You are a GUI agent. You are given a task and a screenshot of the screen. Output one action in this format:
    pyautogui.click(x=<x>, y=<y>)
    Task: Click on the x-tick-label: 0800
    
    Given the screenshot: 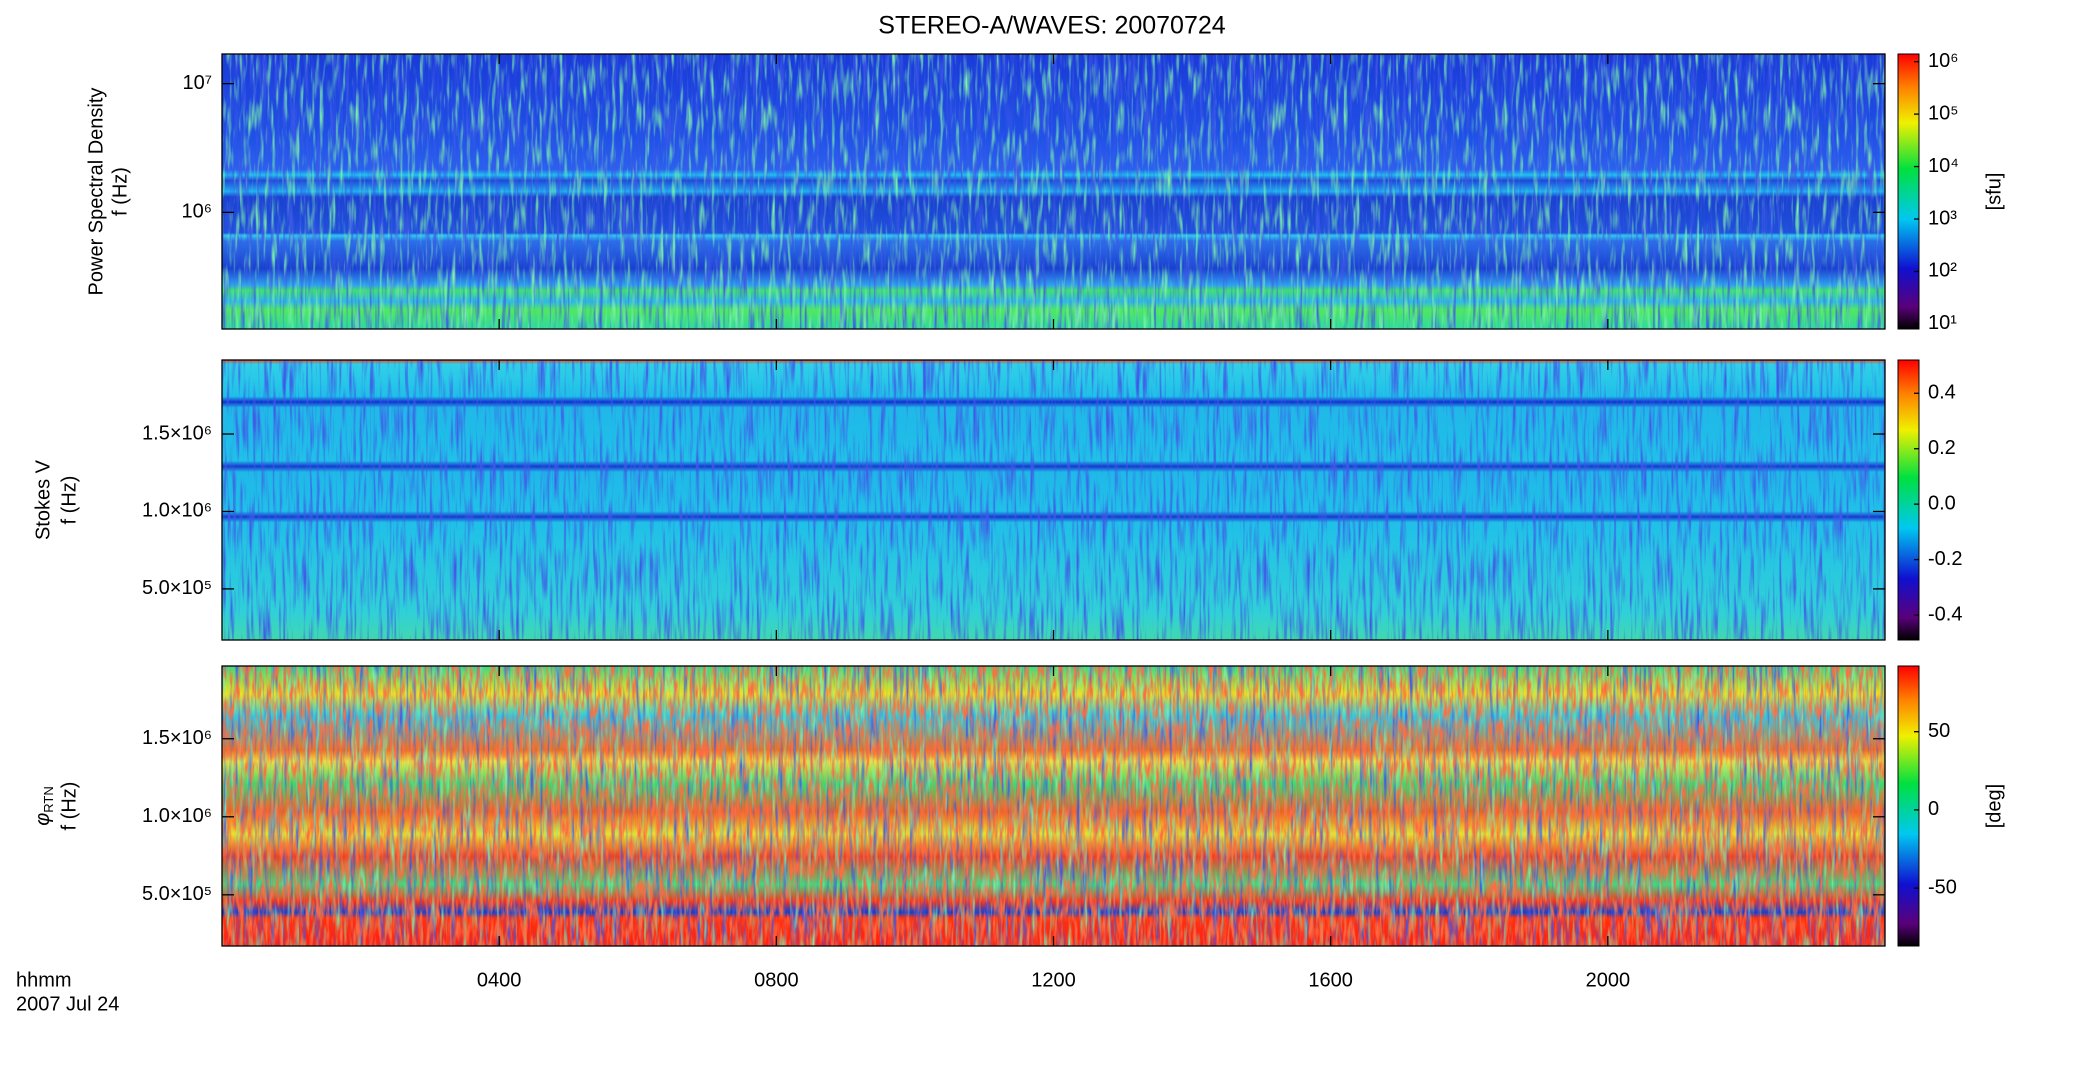 What is the action you would take?
    pyautogui.click(x=776, y=980)
    